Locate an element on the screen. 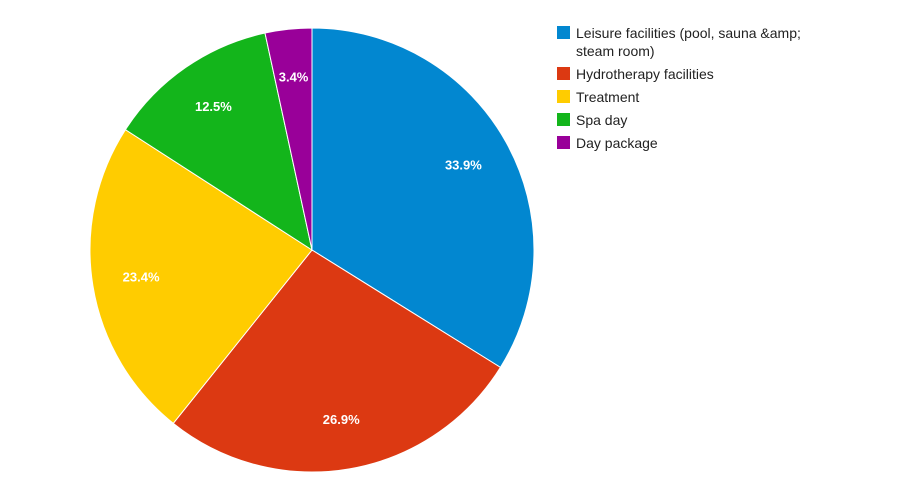  slice-value-label-4: 3.4% is located at coordinates (294, 76).